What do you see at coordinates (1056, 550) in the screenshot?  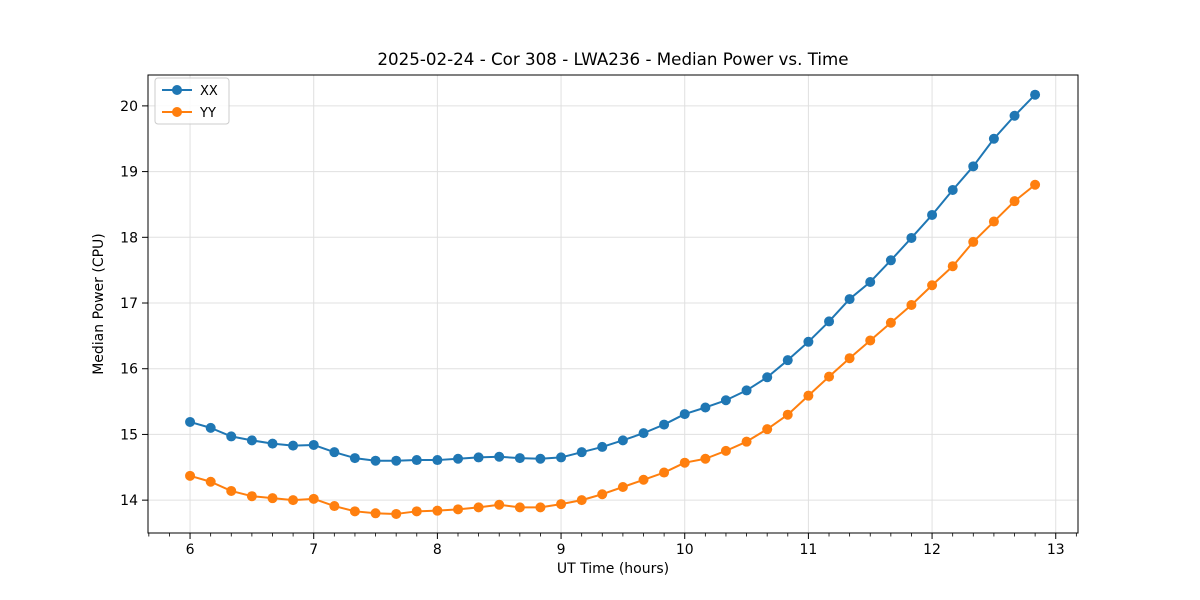 I see `x-tick-label: 13` at bounding box center [1056, 550].